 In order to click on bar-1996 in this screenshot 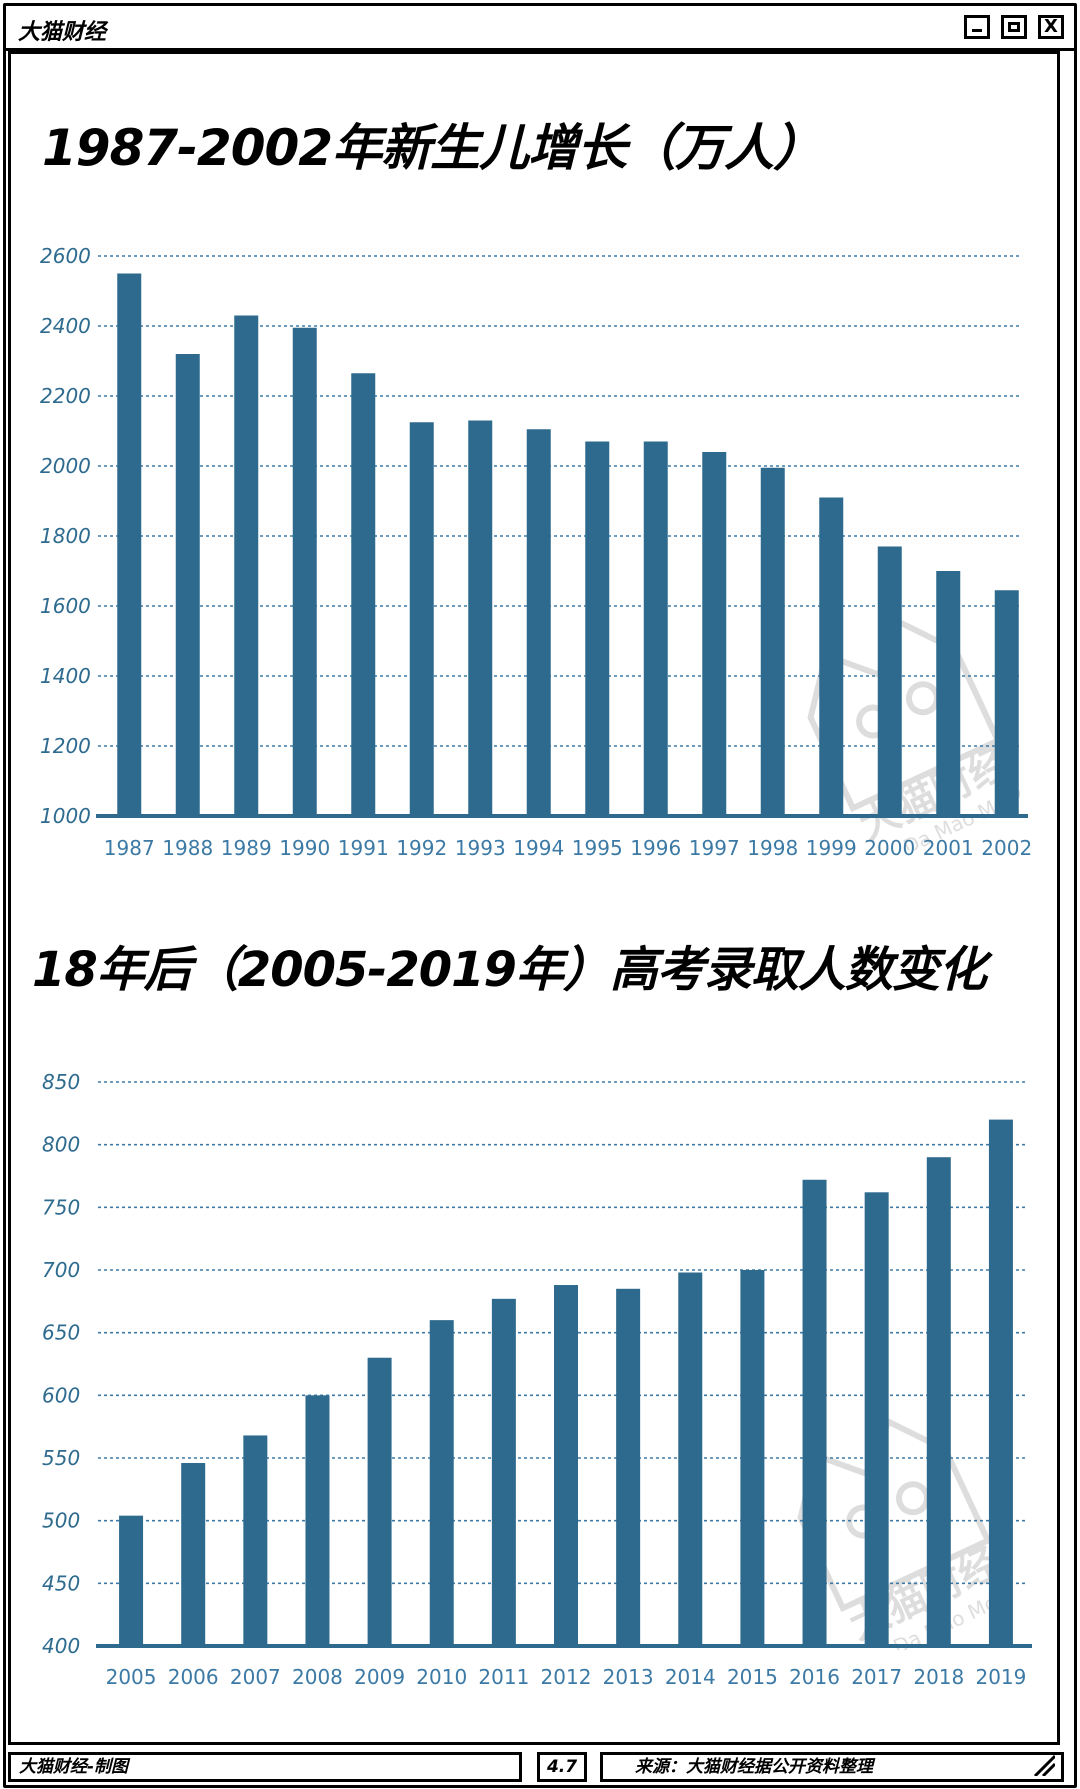, I will do `click(655, 628)`.